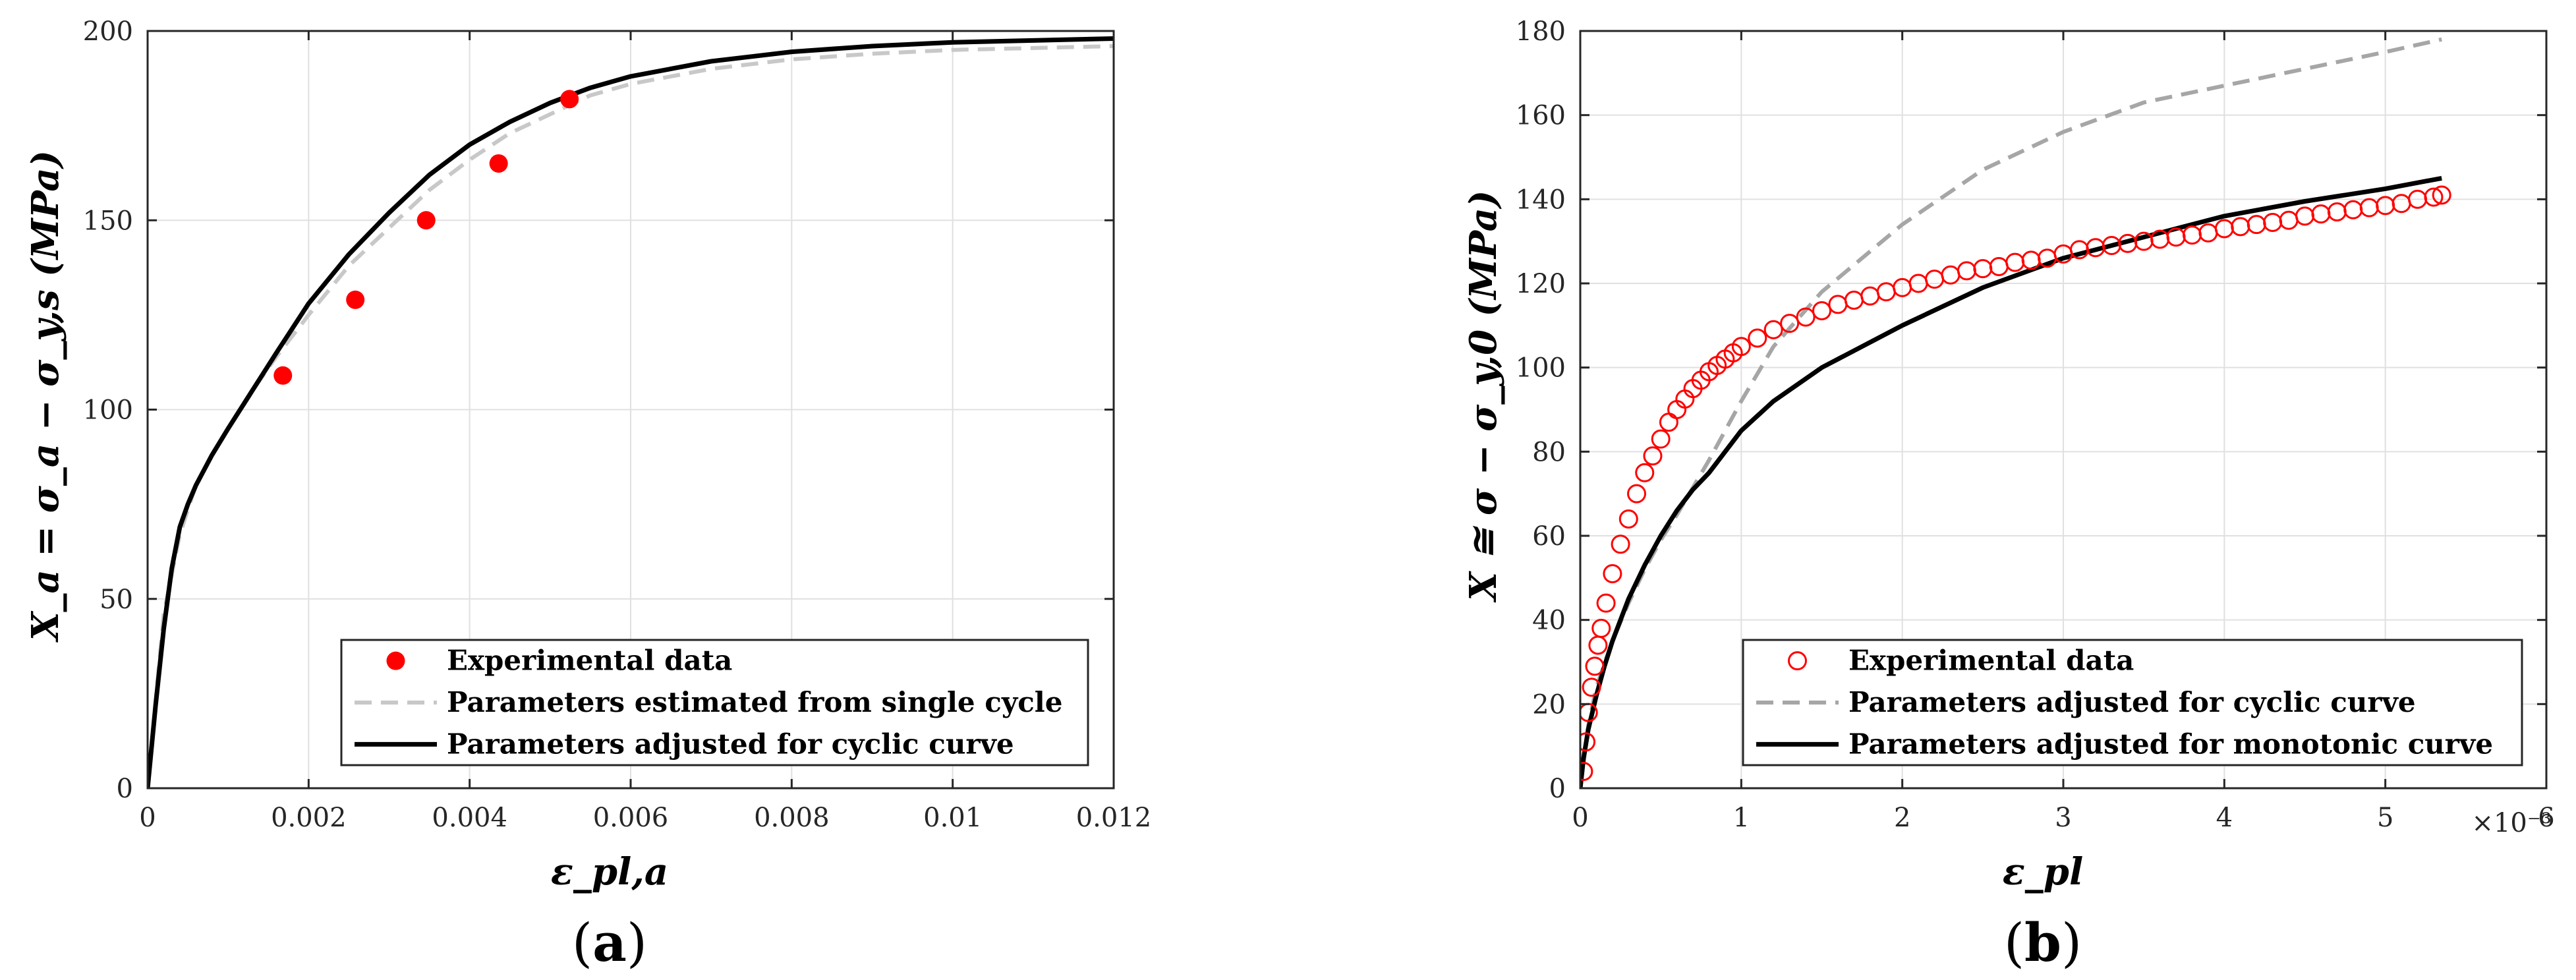 The height and width of the screenshot is (980, 2576). Describe the element at coordinates (1541, 116) in the screenshot. I see `panel-b-ytick-label: 160` at that location.